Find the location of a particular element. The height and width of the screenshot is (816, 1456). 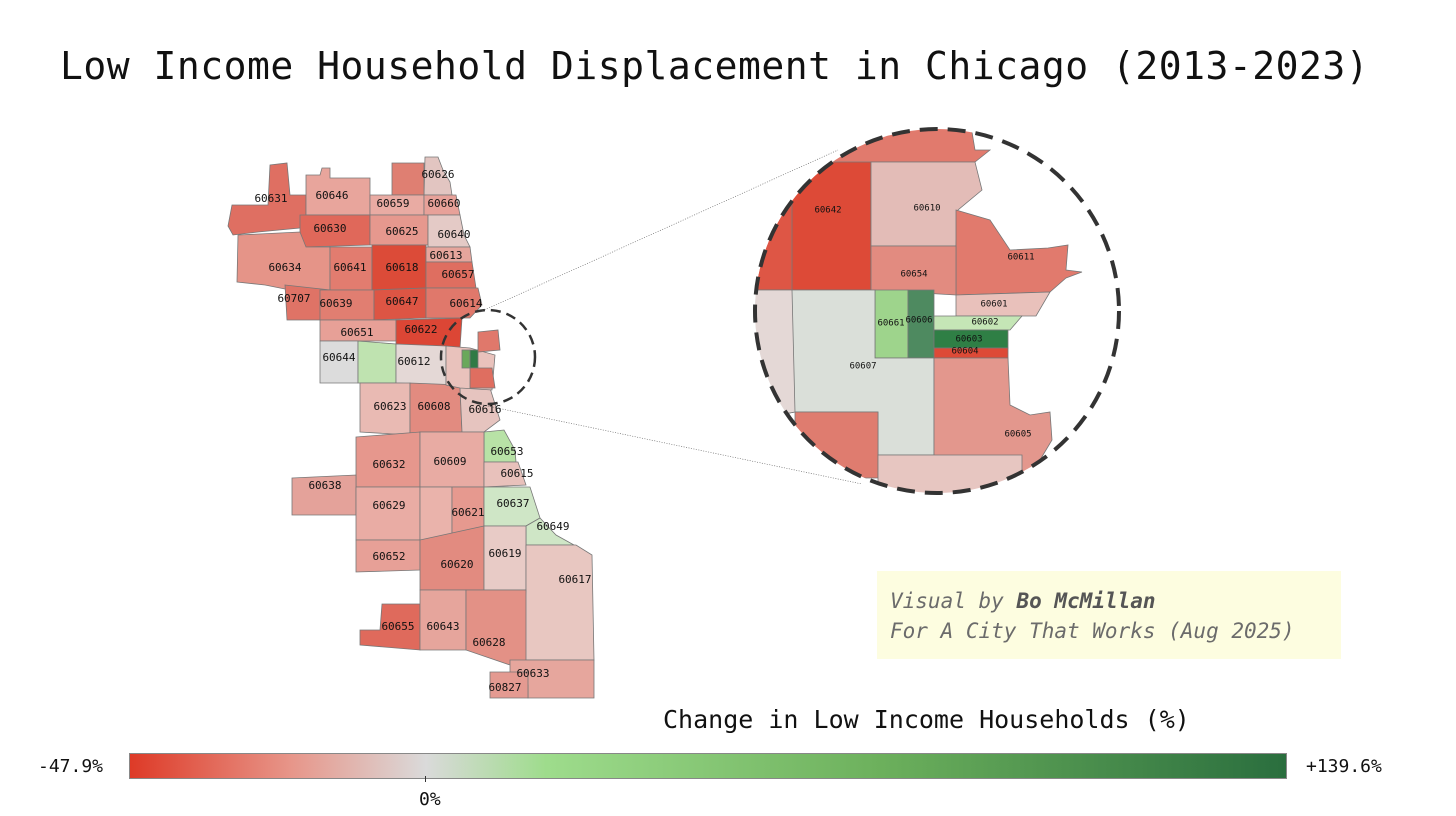

inset-map is located at coordinates (937, 311).